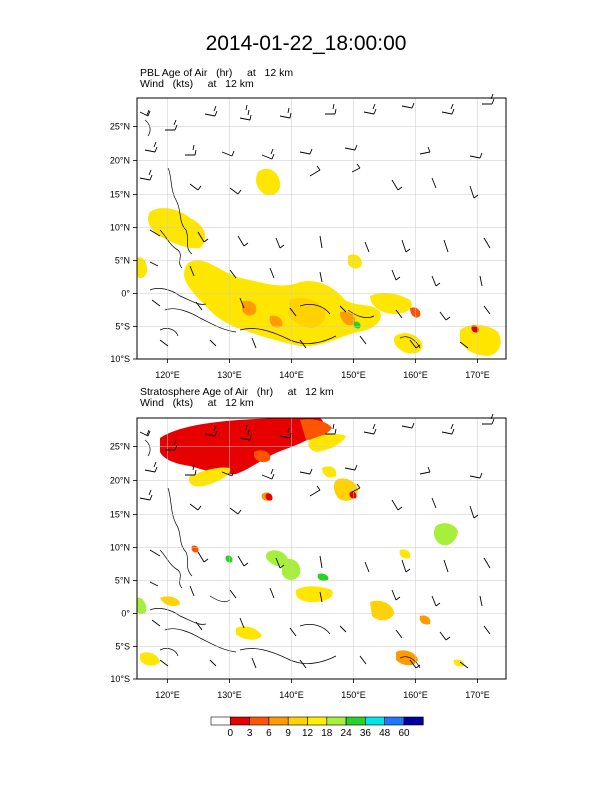 The image size is (612, 792). Describe the element at coordinates (197, 403) in the screenshot. I see `strat-wind-label: Wind (kts) at 12 km` at that location.